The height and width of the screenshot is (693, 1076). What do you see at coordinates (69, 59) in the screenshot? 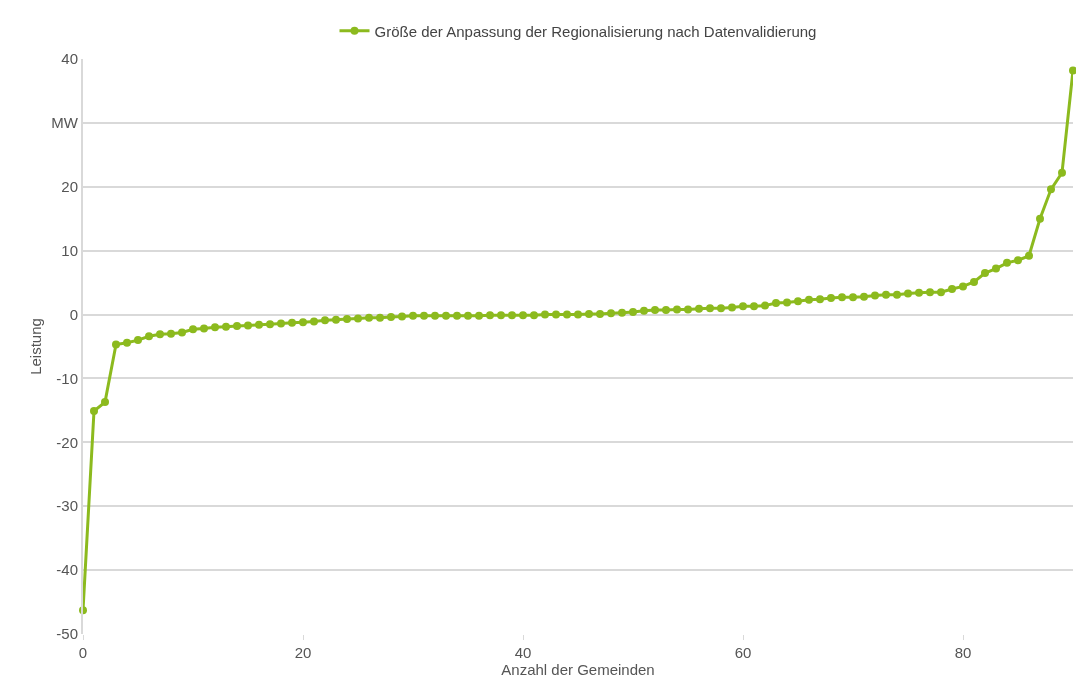
I see `y-tick-label: 40` at bounding box center [69, 59].